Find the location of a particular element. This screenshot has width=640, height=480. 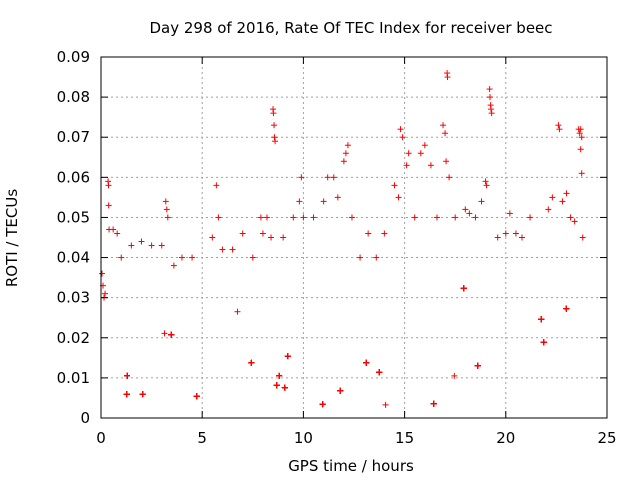

y-tick-label: 0.03 is located at coordinates (73, 298).